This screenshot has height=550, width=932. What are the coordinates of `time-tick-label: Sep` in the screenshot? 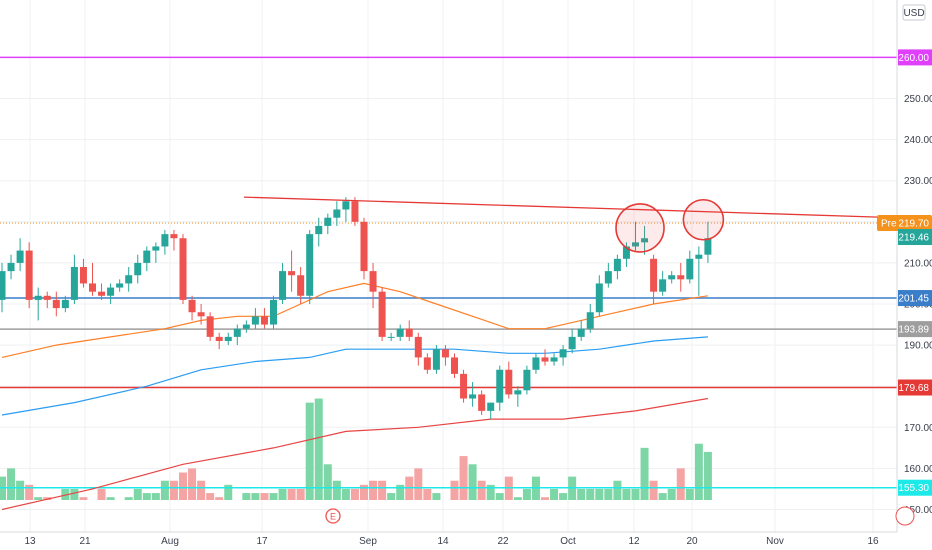 It's located at (368, 541).